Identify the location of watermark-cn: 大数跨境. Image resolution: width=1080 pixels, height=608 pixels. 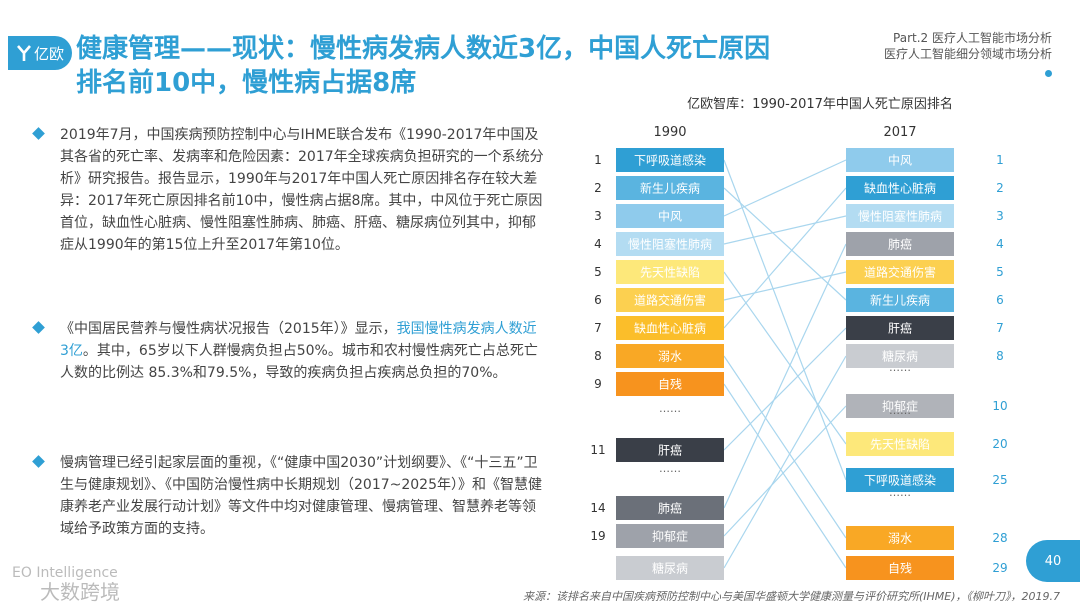
(80, 592).